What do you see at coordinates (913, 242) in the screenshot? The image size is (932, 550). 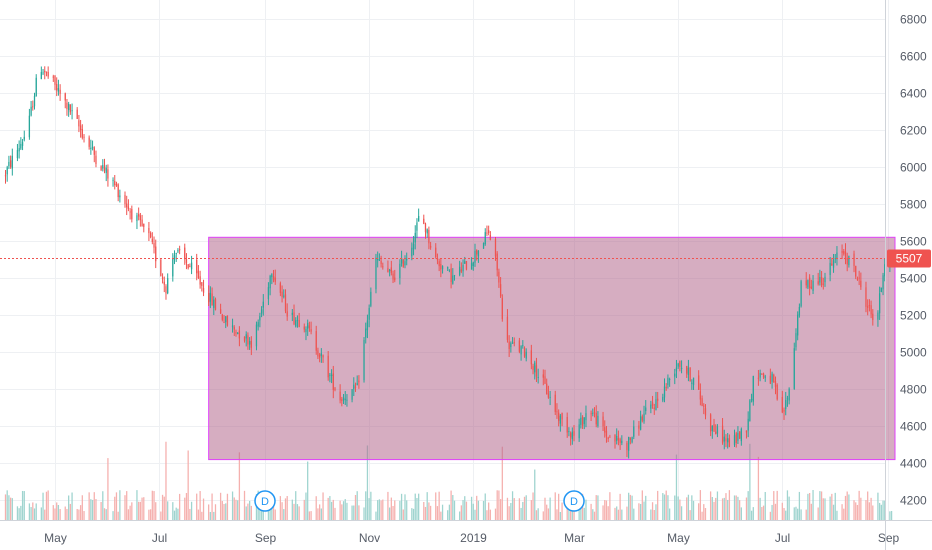 I see `y-tick-label: 5600` at bounding box center [913, 242].